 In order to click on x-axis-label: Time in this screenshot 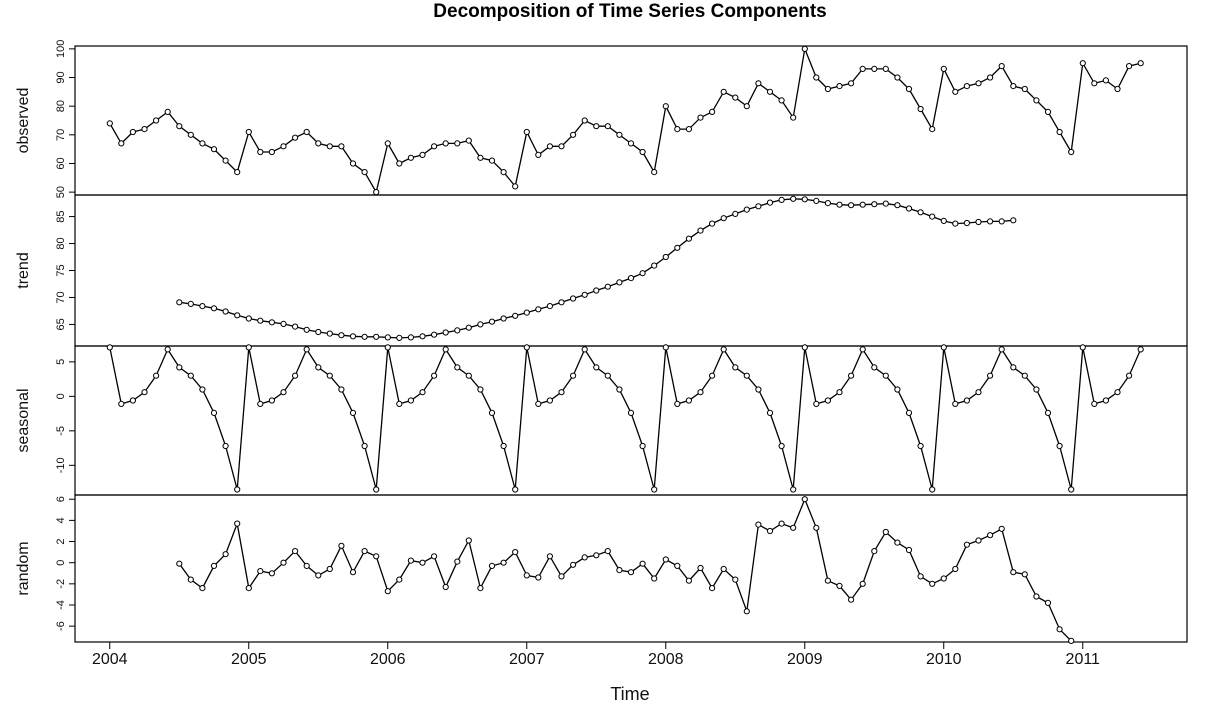, I will do `click(630, 694)`.